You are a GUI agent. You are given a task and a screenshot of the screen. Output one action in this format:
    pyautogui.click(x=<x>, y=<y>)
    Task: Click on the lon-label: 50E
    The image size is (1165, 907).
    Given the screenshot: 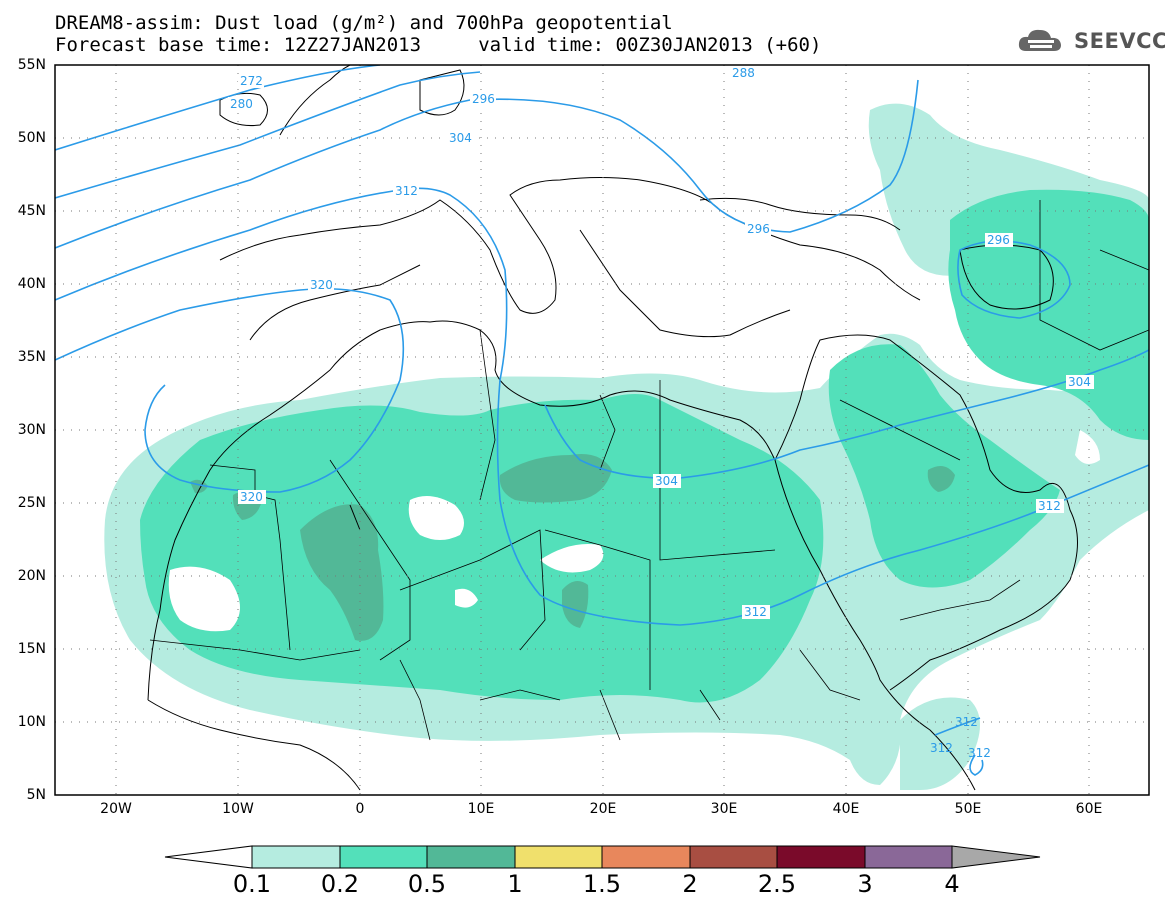 What is the action you would take?
    pyautogui.click(x=968, y=809)
    